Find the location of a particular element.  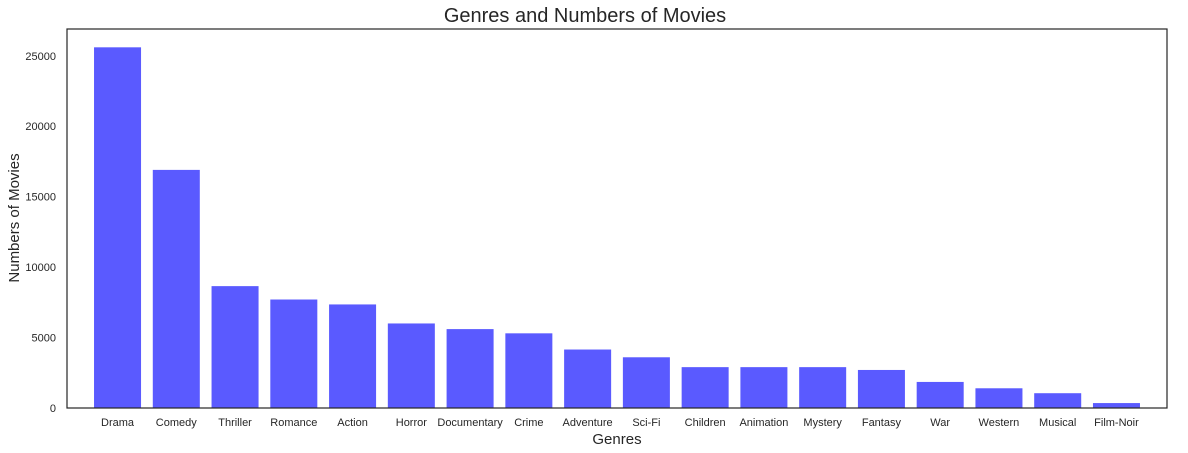

bar-musical is located at coordinates (1058, 400).